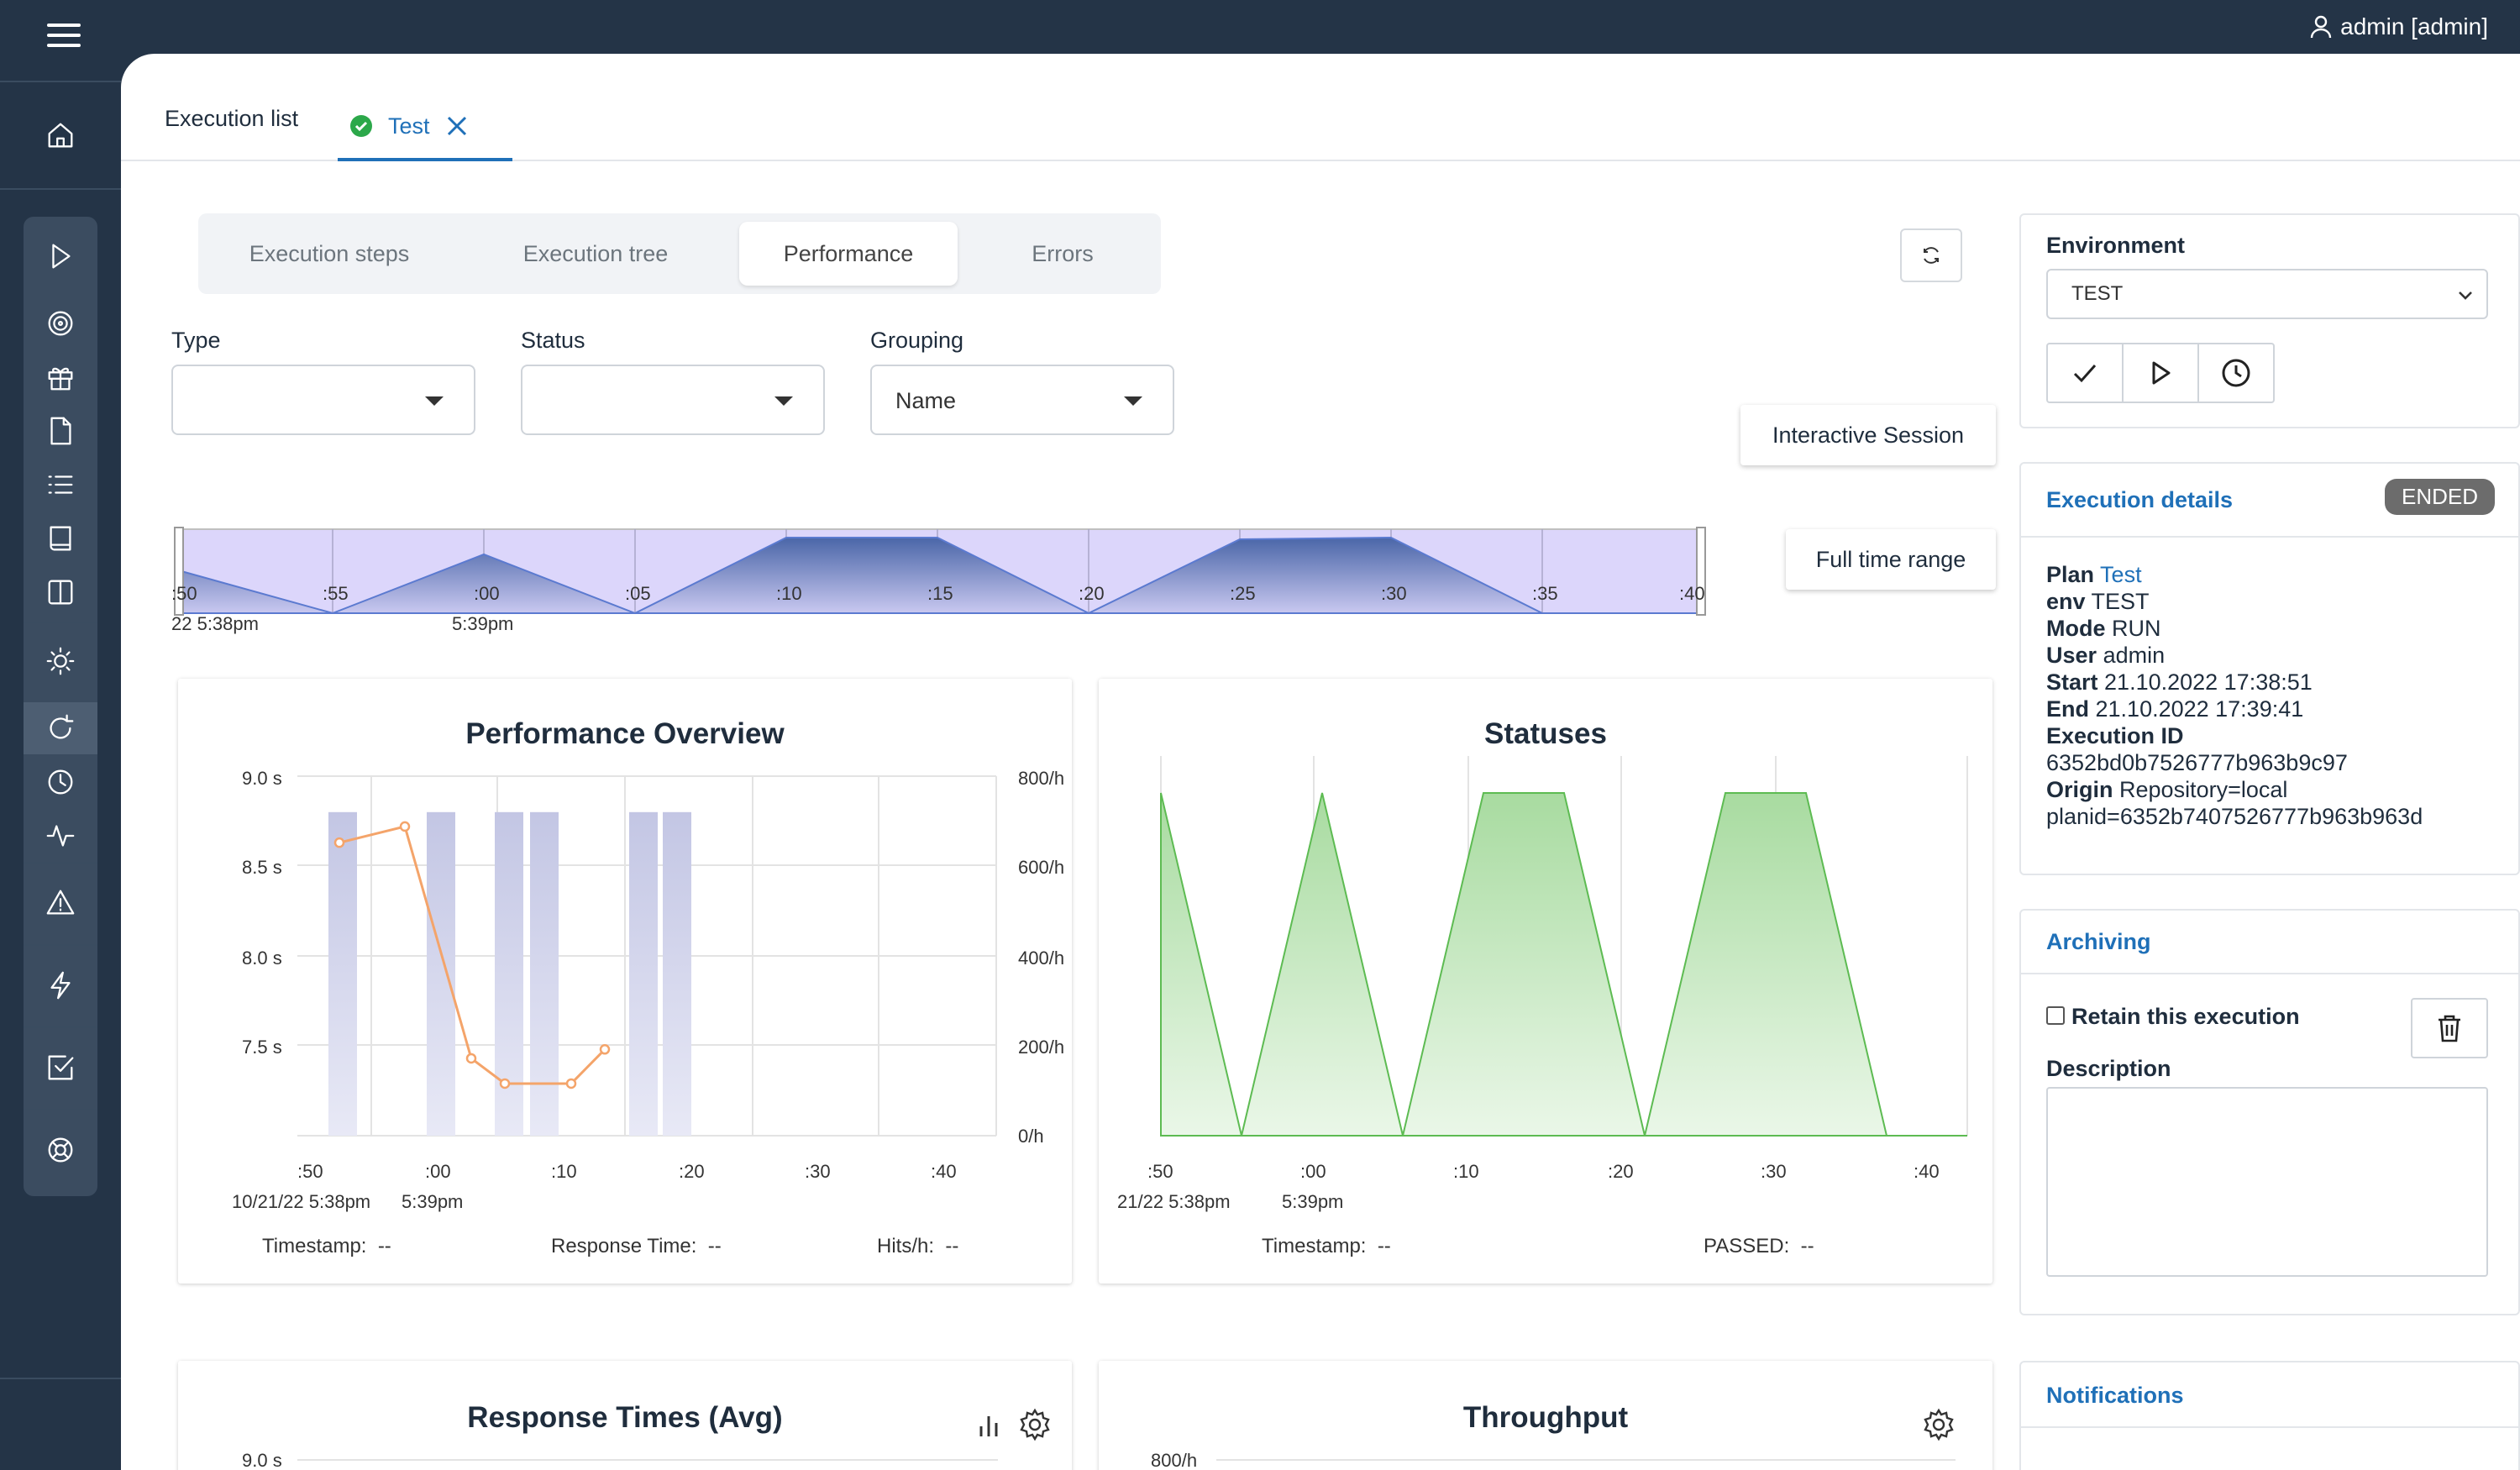 The image size is (2520, 1470). I want to click on y-axis-right-label: 200/h, so click(1041, 1047).